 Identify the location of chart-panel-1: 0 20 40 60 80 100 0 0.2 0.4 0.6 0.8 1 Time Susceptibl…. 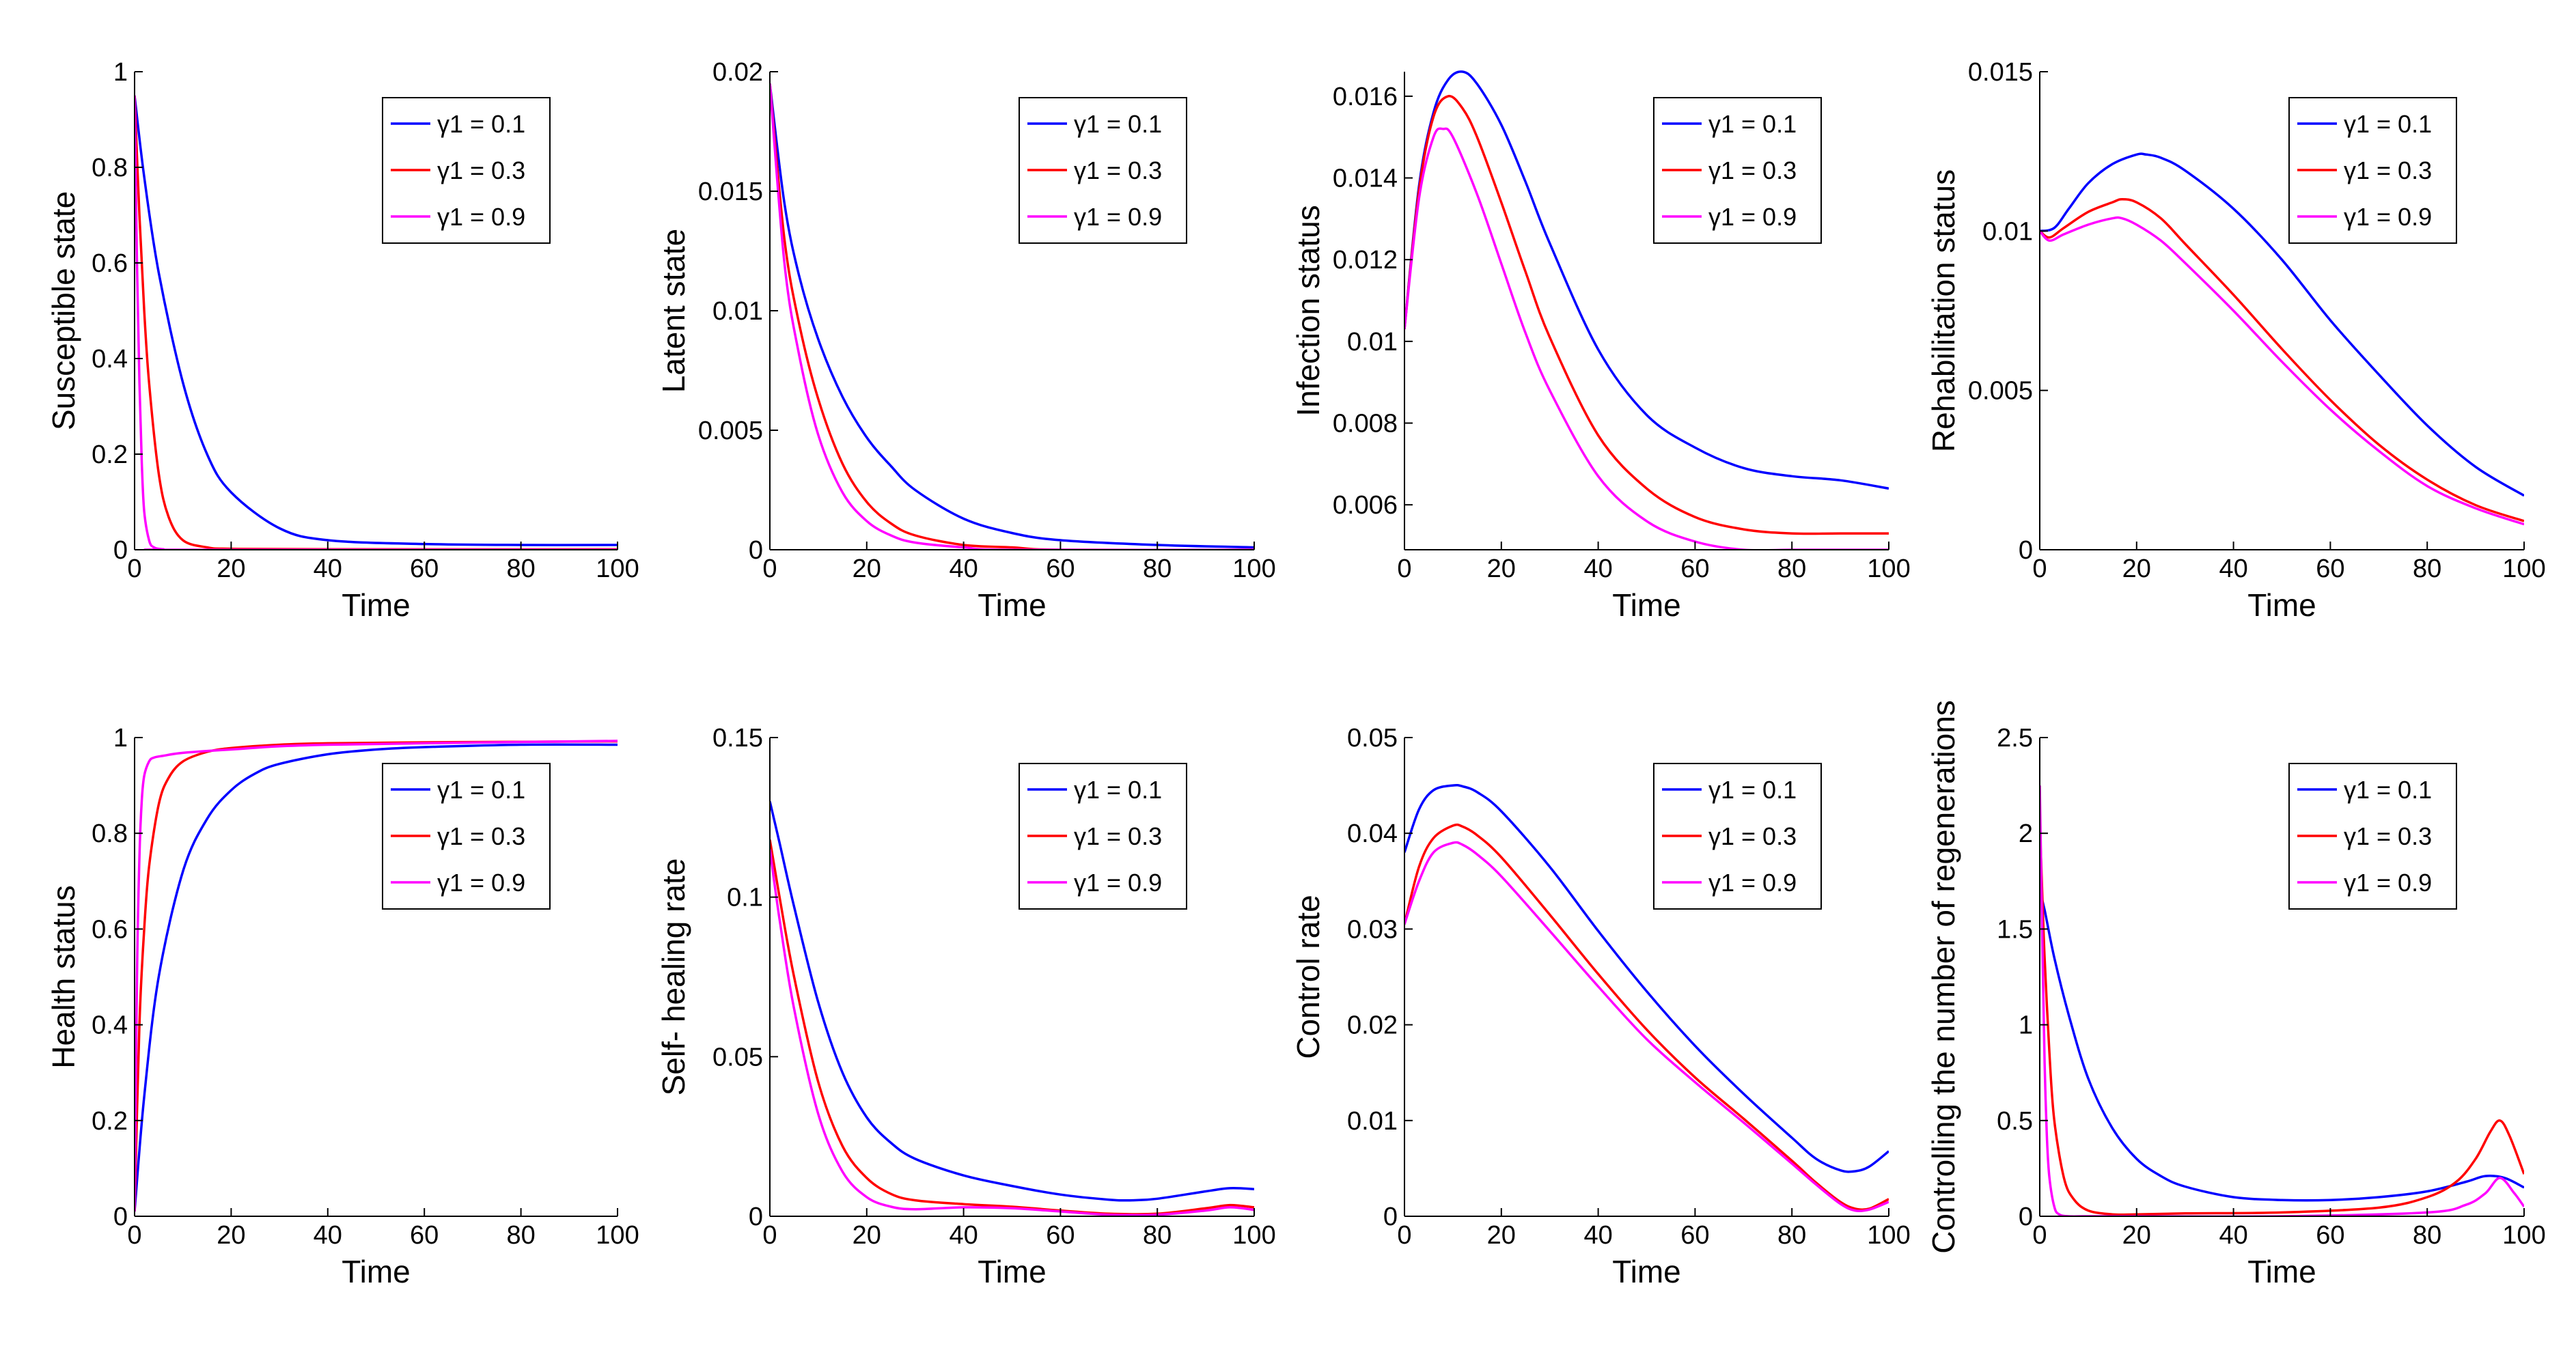
(342, 340).